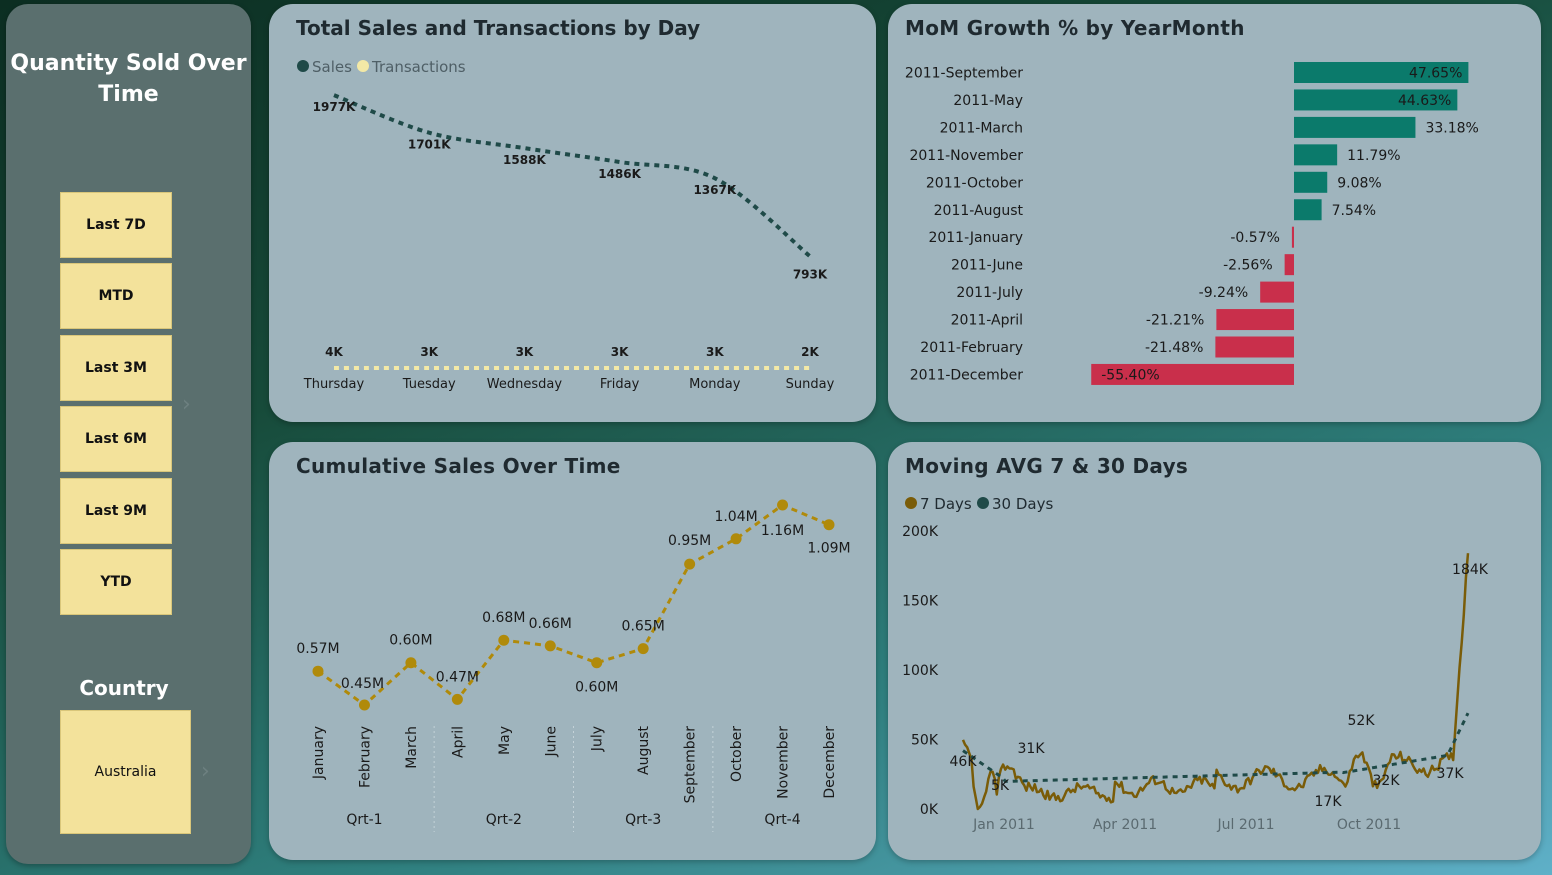 The image size is (1552, 875). I want to click on month-tick-label: June, so click(551, 742).